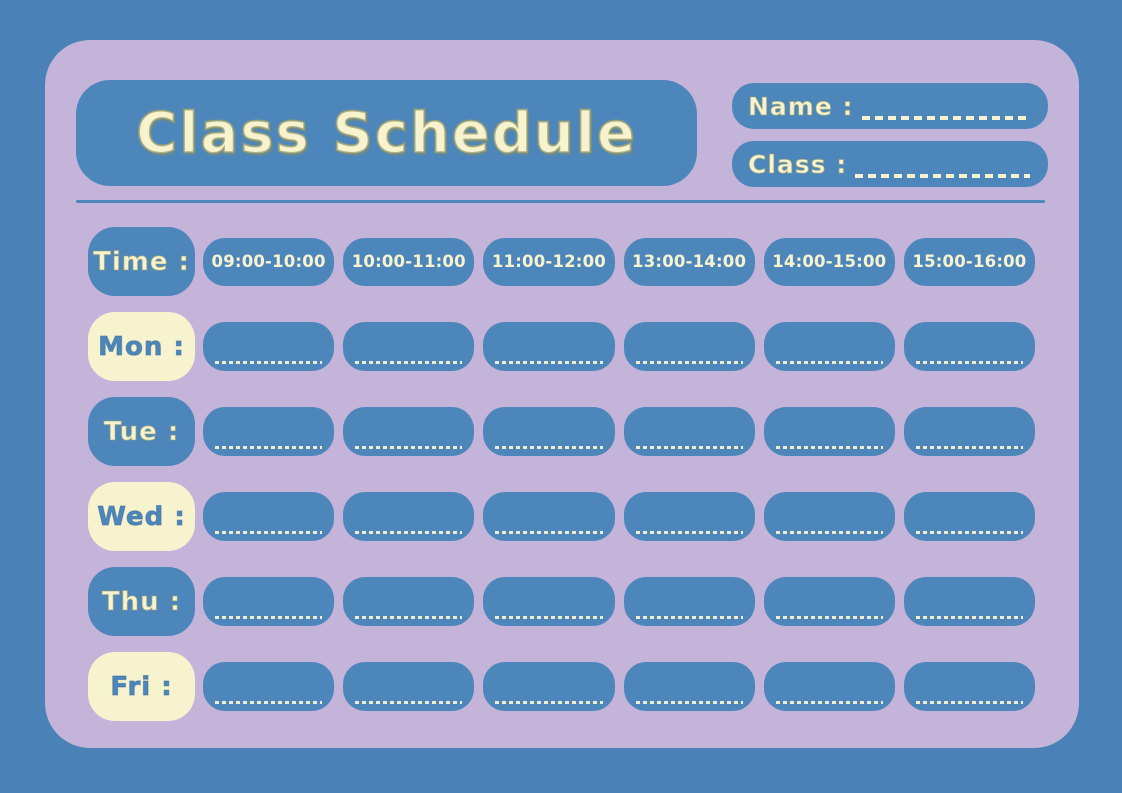 The height and width of the screenshot is (793, 1122). I want to click on day-cells-thu, so click(619, 601).